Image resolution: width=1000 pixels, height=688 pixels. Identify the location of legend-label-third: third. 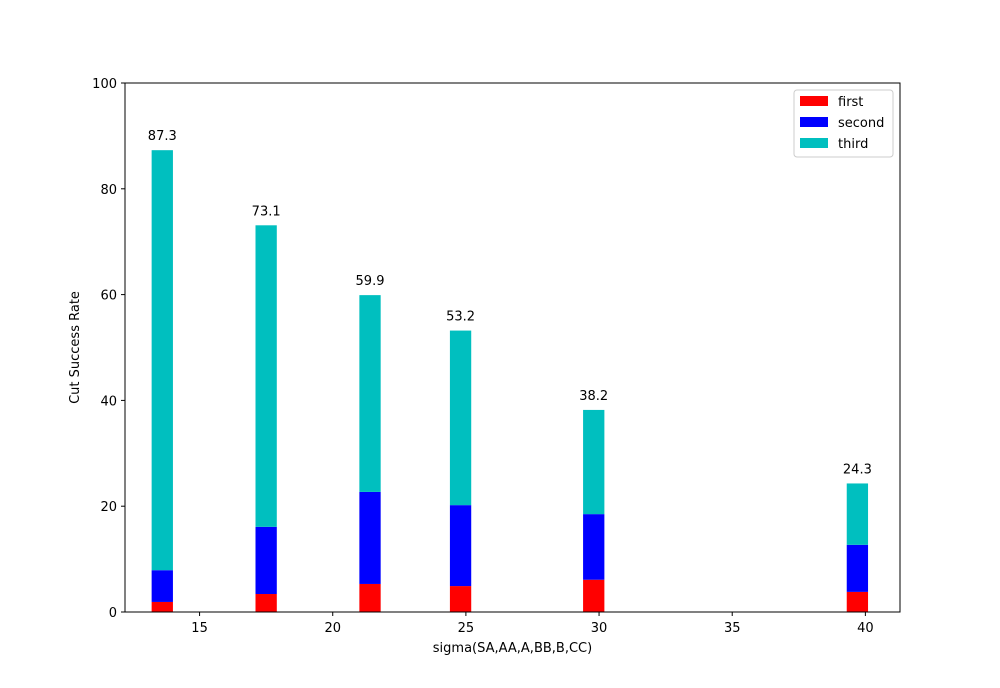
(853, 144).